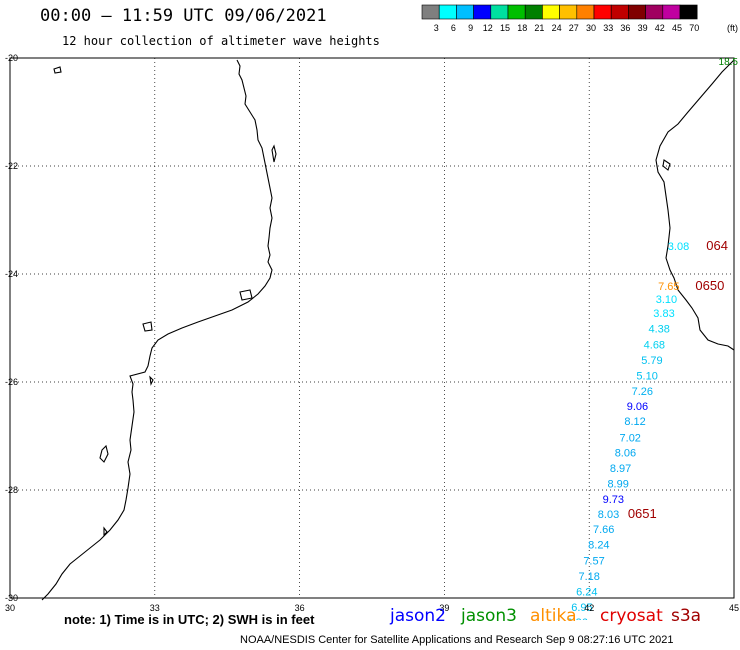 The width and height of the screenshot is (740, 650). I want to click on wave-height-value: 3.10, so click(666, 300).